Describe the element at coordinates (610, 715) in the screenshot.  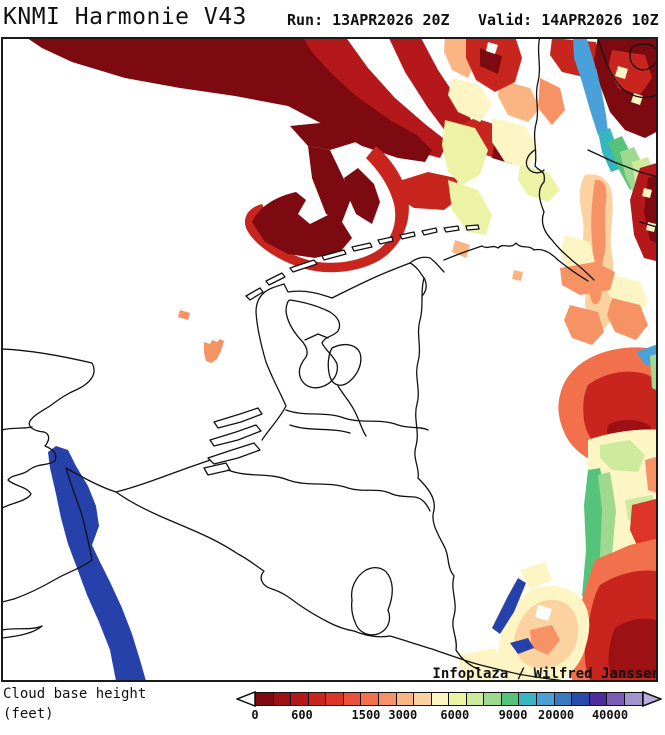
I see `legend-tick-40000: 40000` at that location.